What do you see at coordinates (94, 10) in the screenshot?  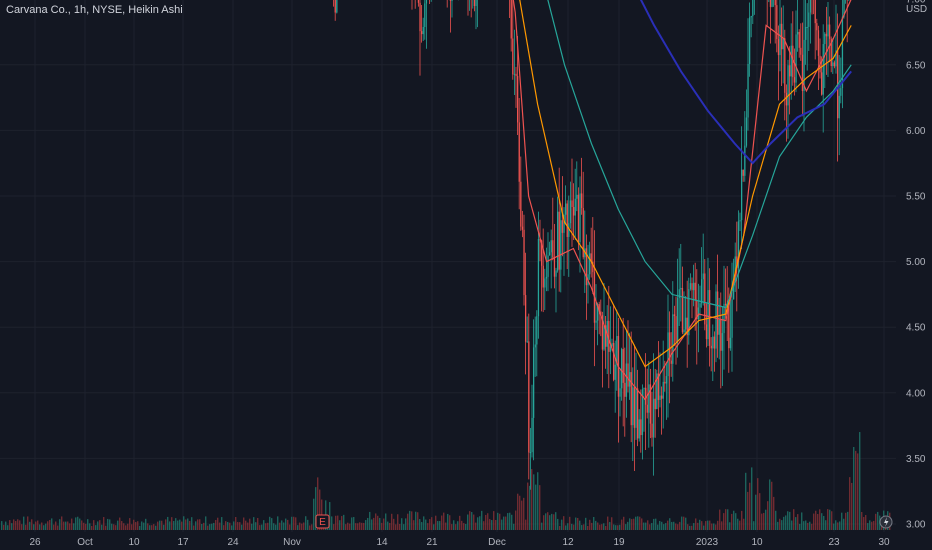 I see `chart-title: Carvana Co., 1h, NYSE, Heikin Ashi` at bounding box center [94, 10].